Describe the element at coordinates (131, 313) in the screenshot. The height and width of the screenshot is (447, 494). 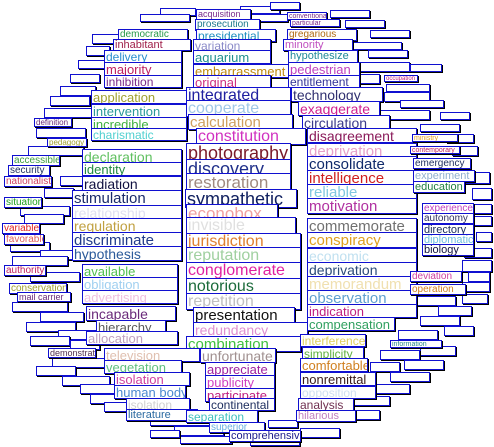
I see `cloud-word: incapable` at that location.